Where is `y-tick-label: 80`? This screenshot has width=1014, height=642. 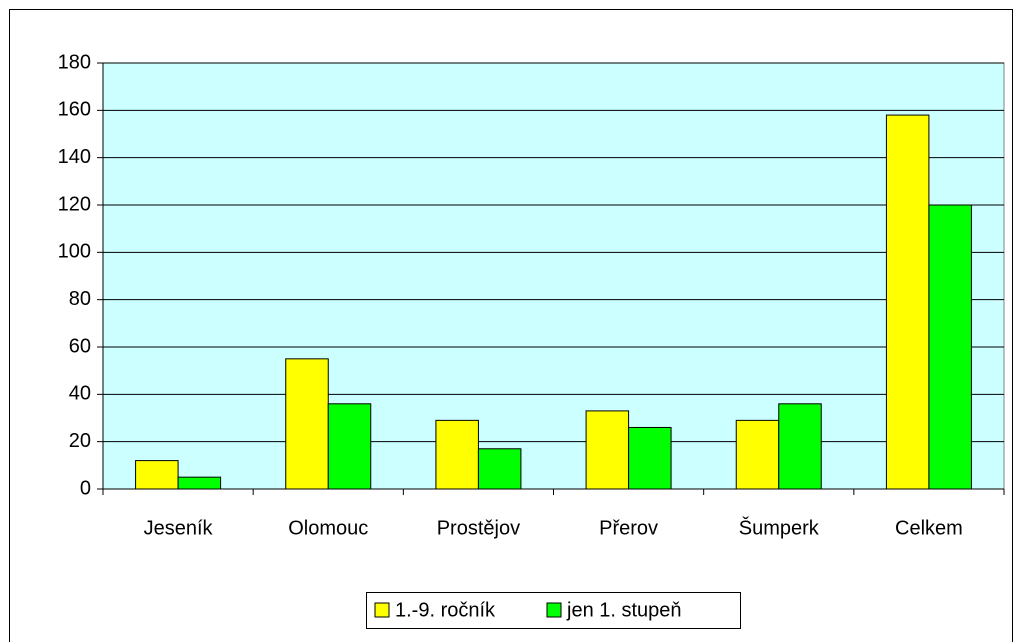
y-tick-label: 80 is located at coordinates (80, 299).